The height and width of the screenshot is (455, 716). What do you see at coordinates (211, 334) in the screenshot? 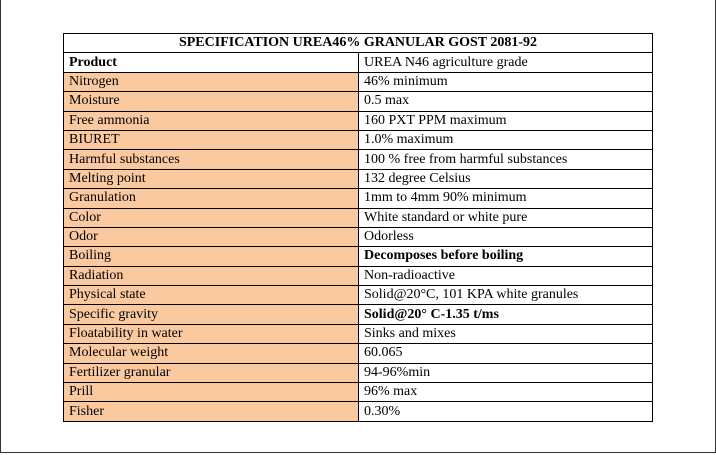
I see `spec-key: Floatability in water` at bounding box center [211, 334].